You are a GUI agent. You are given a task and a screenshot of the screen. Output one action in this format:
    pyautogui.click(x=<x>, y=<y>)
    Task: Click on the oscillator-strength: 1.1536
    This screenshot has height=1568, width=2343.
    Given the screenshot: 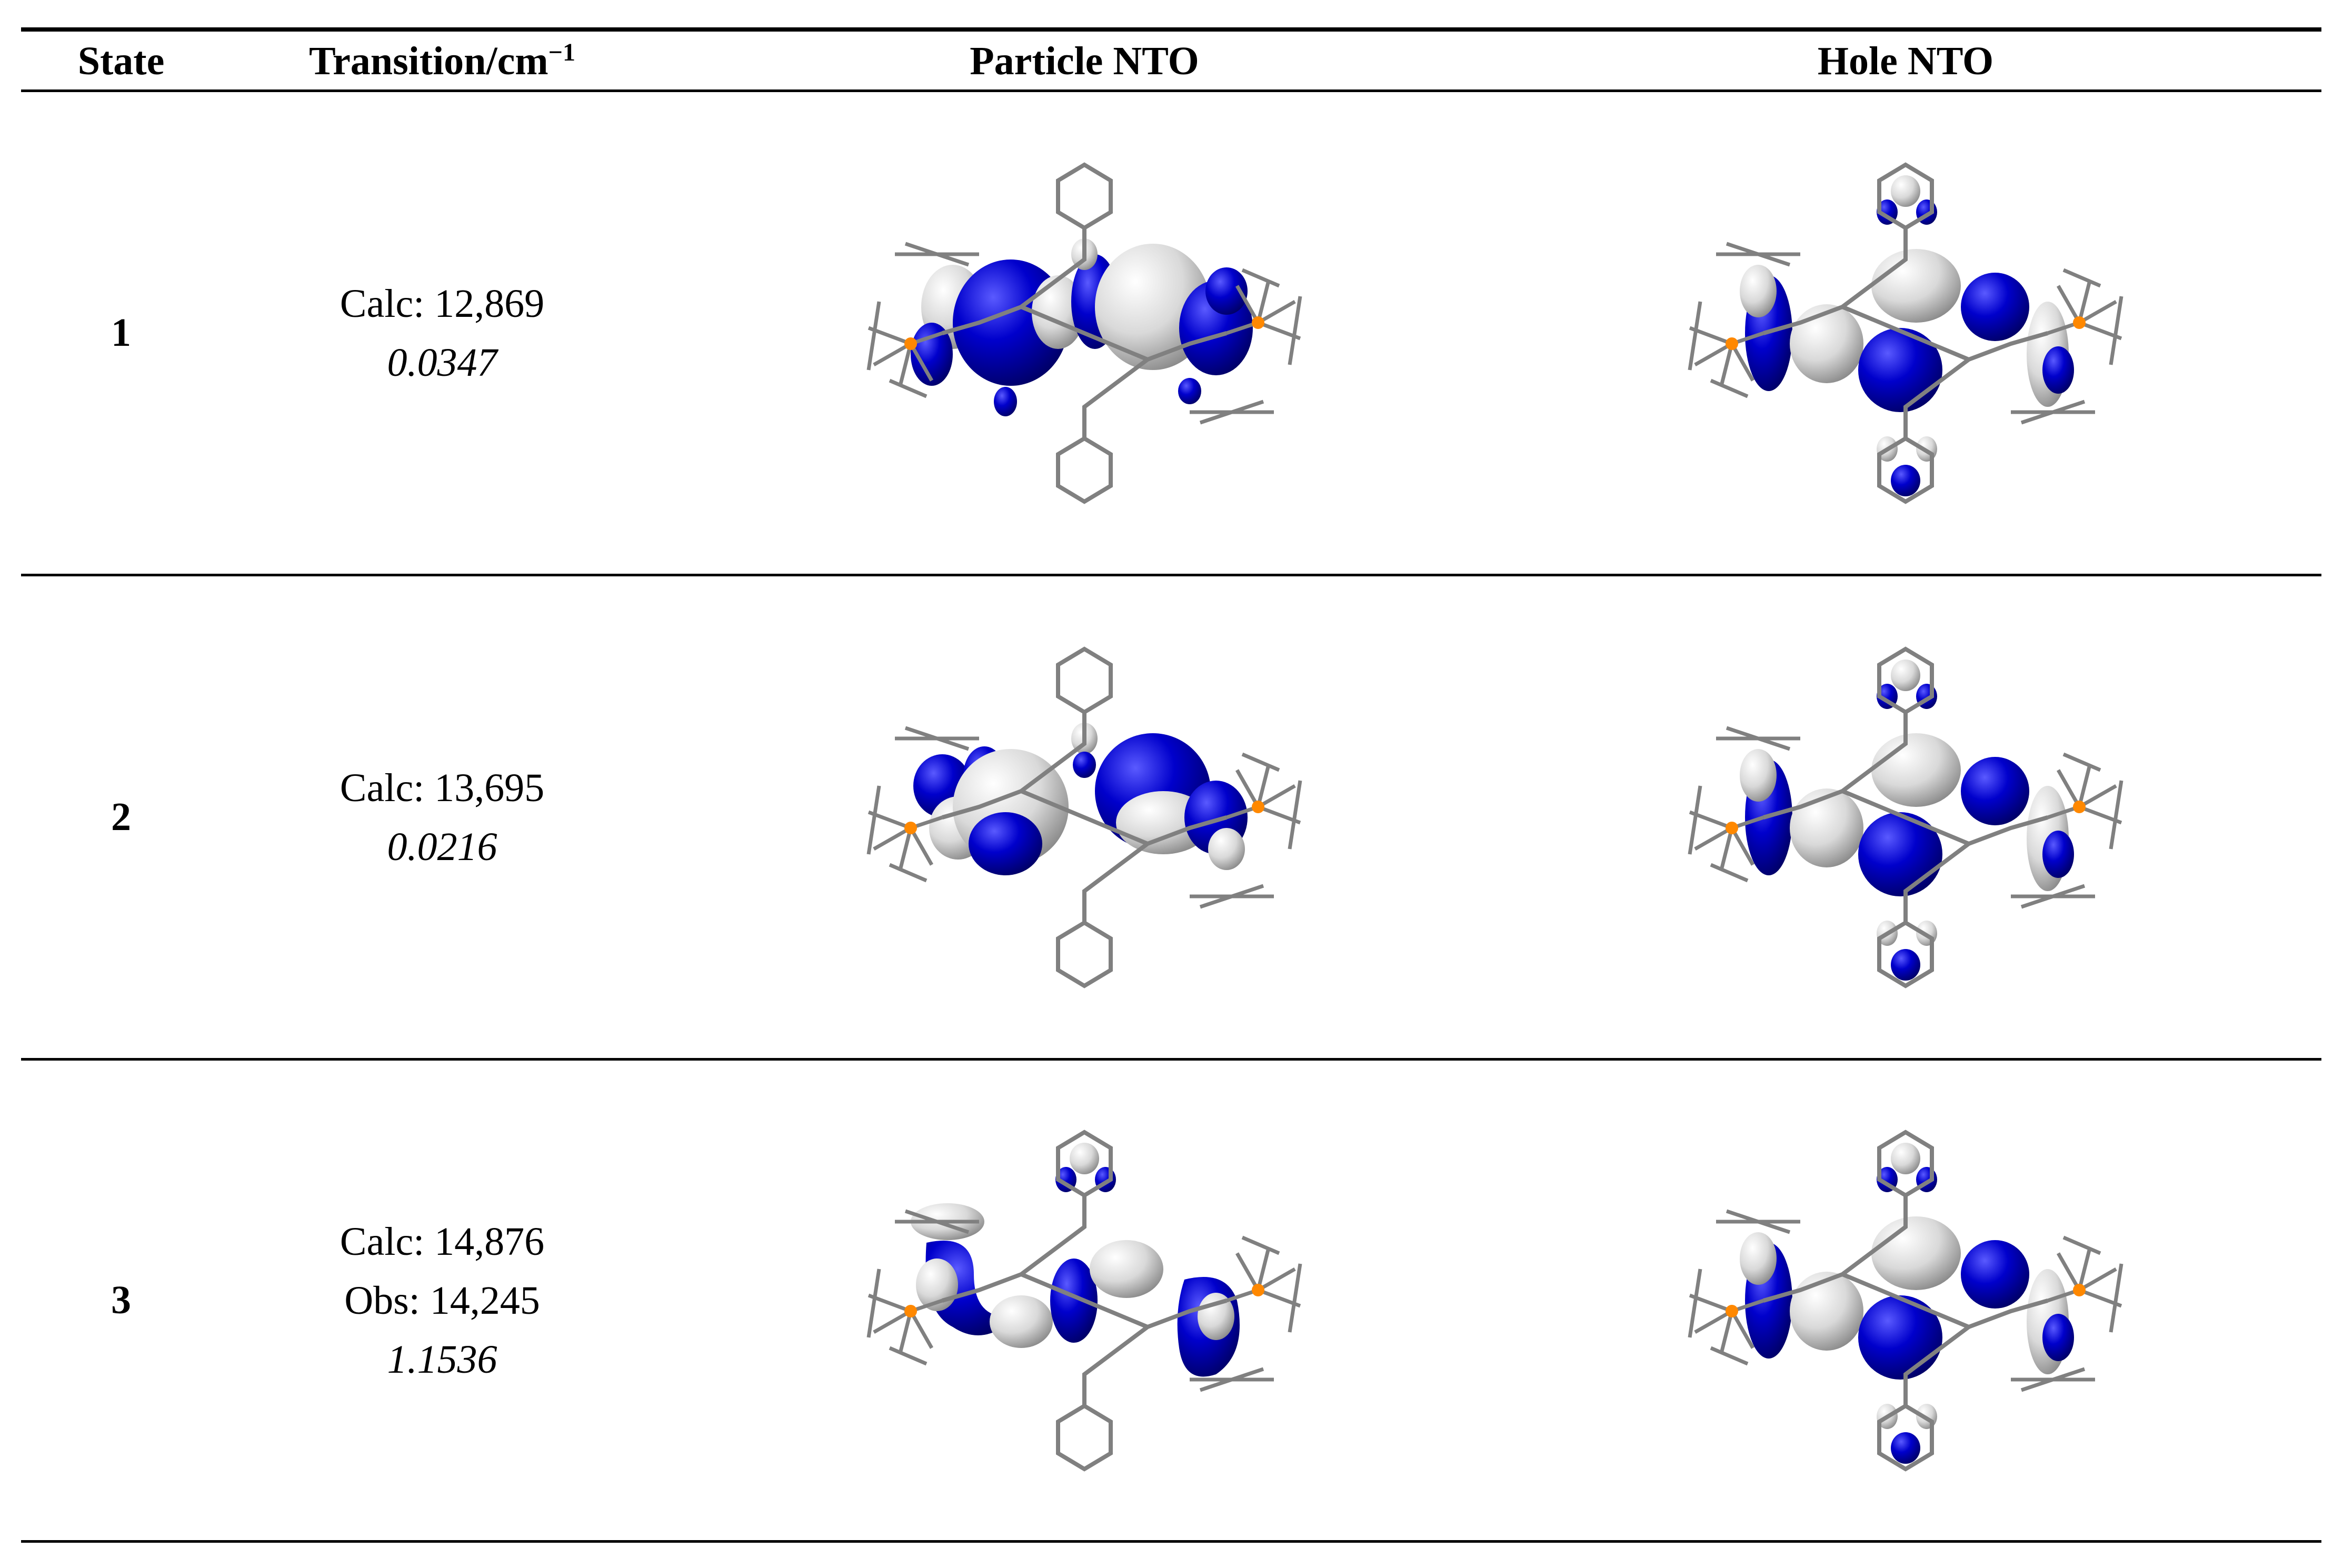 What is the action you would take?
    pyautogui.click(x=442, y=1359)
    